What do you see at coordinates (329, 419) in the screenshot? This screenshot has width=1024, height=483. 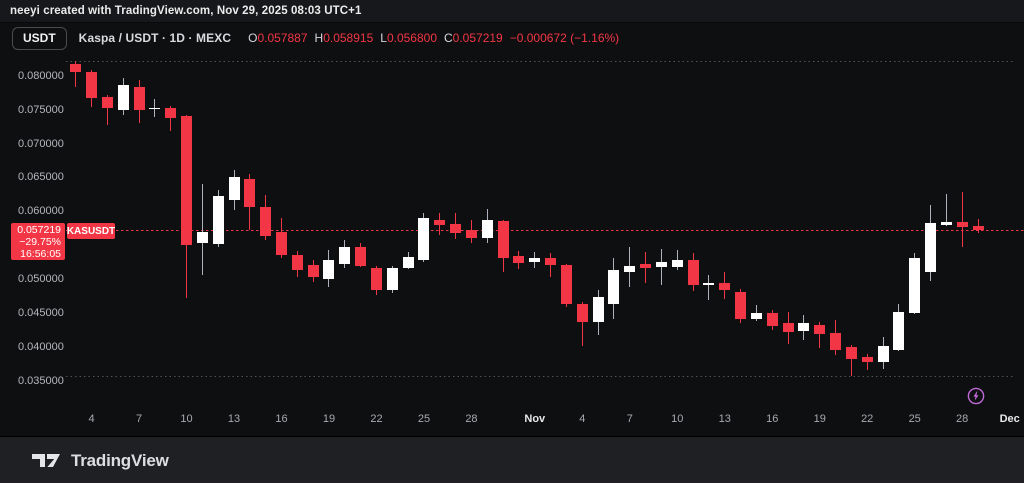 I see `time-axis-label: 19` at bounding box center [329, 419].